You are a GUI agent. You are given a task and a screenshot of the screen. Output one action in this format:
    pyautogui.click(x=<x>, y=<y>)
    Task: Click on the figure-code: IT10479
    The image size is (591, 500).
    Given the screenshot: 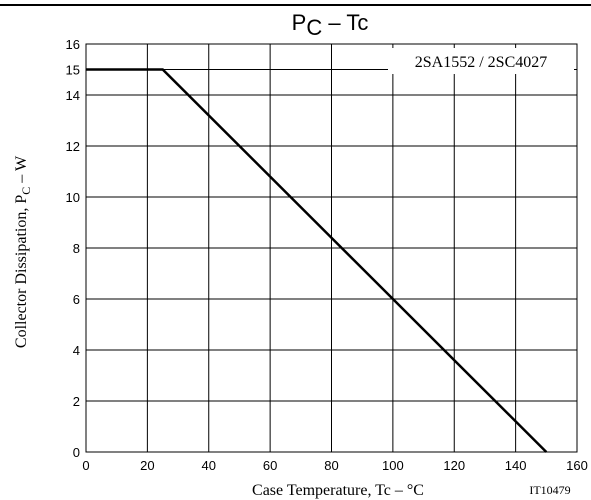 What is the action you would take?
    pyautogui.click(x=549, y=490)
    